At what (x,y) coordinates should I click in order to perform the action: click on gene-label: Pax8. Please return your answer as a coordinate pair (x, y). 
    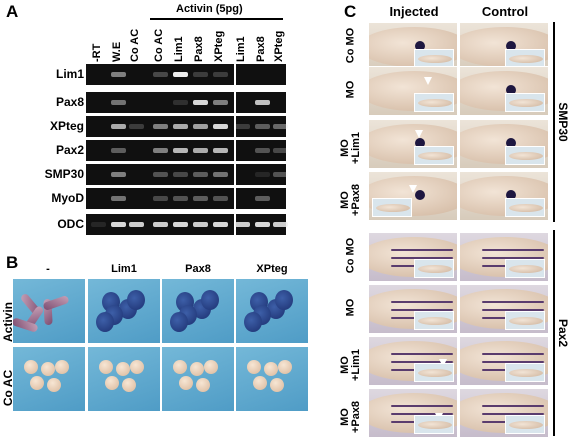
    Looking at the image, I should click on (69, 102).